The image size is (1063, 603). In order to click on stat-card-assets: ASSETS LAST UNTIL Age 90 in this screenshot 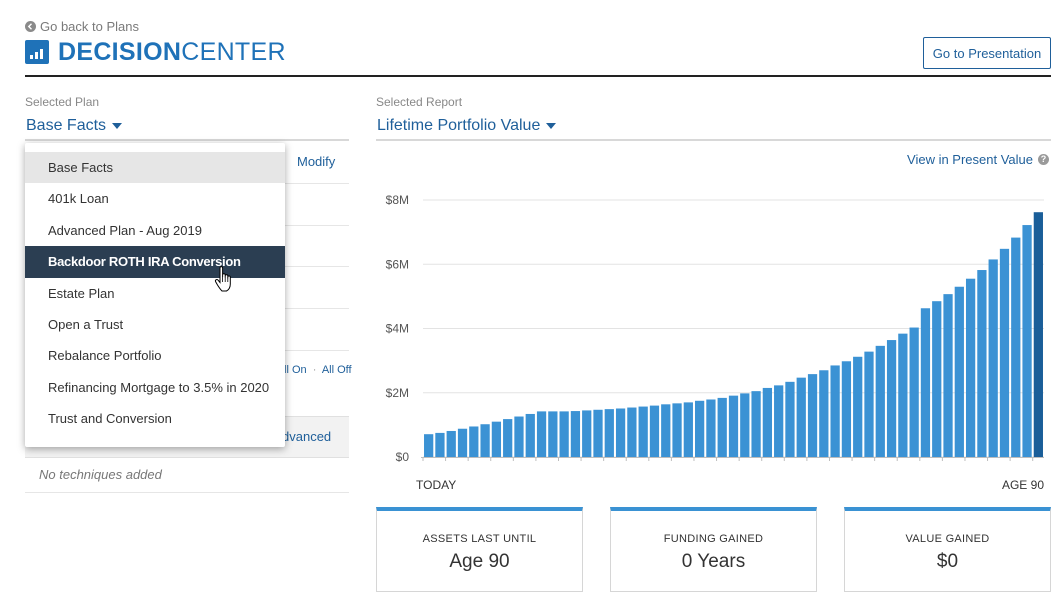, I will do `click(479, 549)`.